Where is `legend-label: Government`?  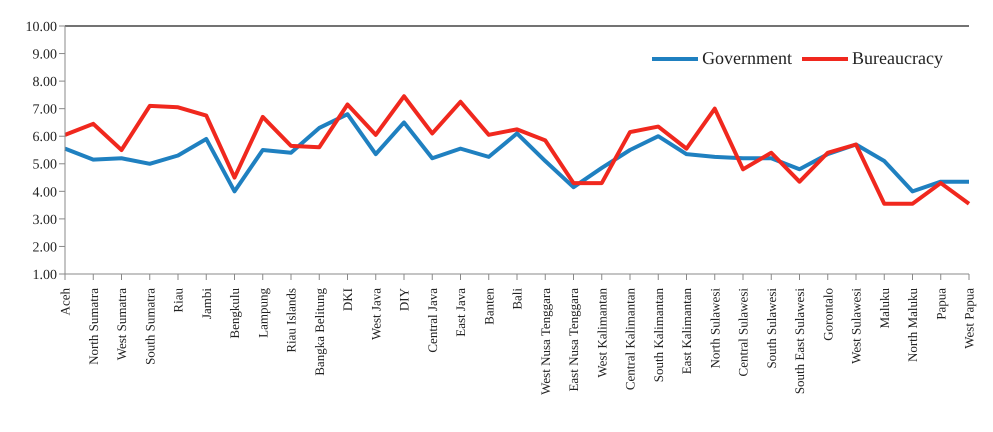 legend-label: Government is located at coordinates (747, 58).